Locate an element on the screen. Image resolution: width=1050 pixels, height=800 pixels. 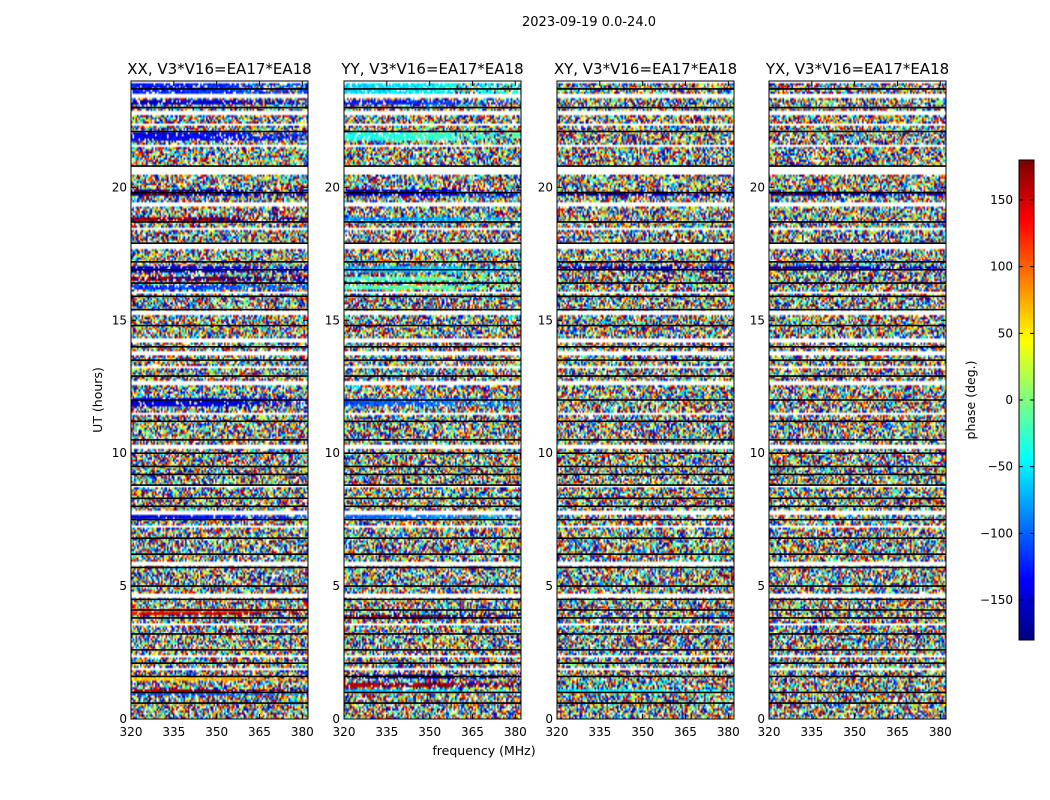
colorbar-label: phase (deg.) is located at coordinates (970, 400).